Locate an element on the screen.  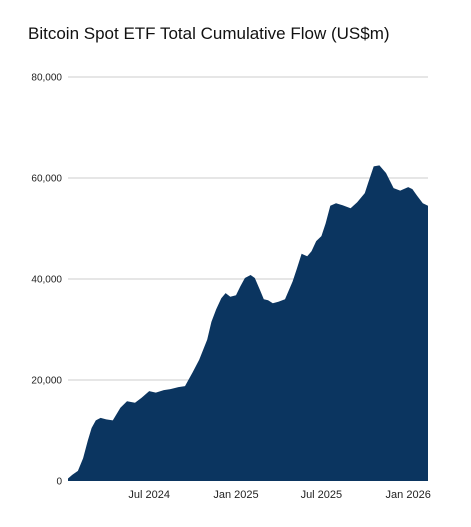
y-axis-labels: 0 20,000 40,000 60,000 80,000 is located at coordinates (46, 280).